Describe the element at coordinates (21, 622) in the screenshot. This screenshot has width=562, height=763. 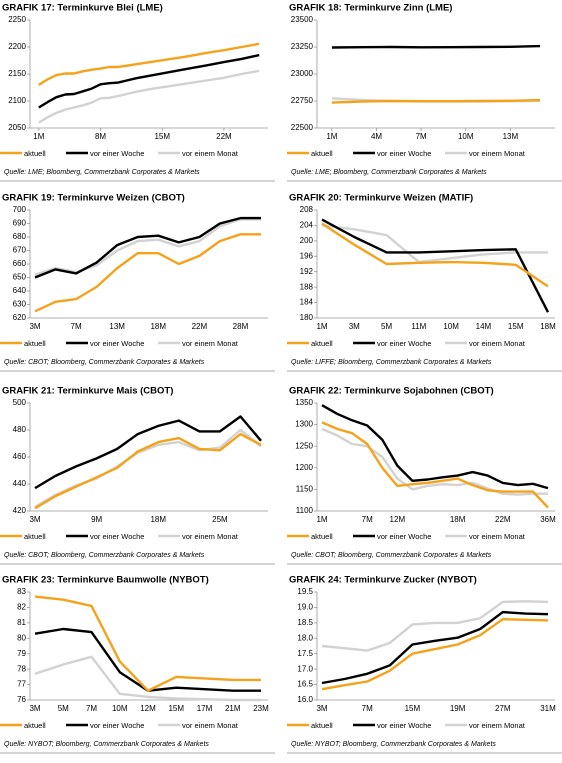
I see `y-tick-label: 81` at that location.